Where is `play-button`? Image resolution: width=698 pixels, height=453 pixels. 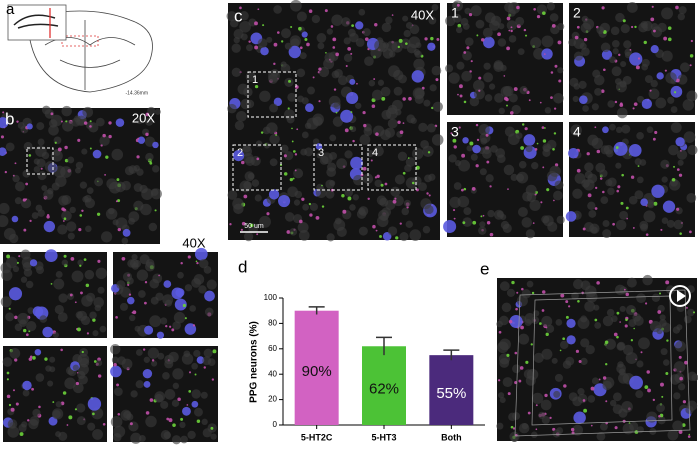 play-button is located at coordinates (680, 296).